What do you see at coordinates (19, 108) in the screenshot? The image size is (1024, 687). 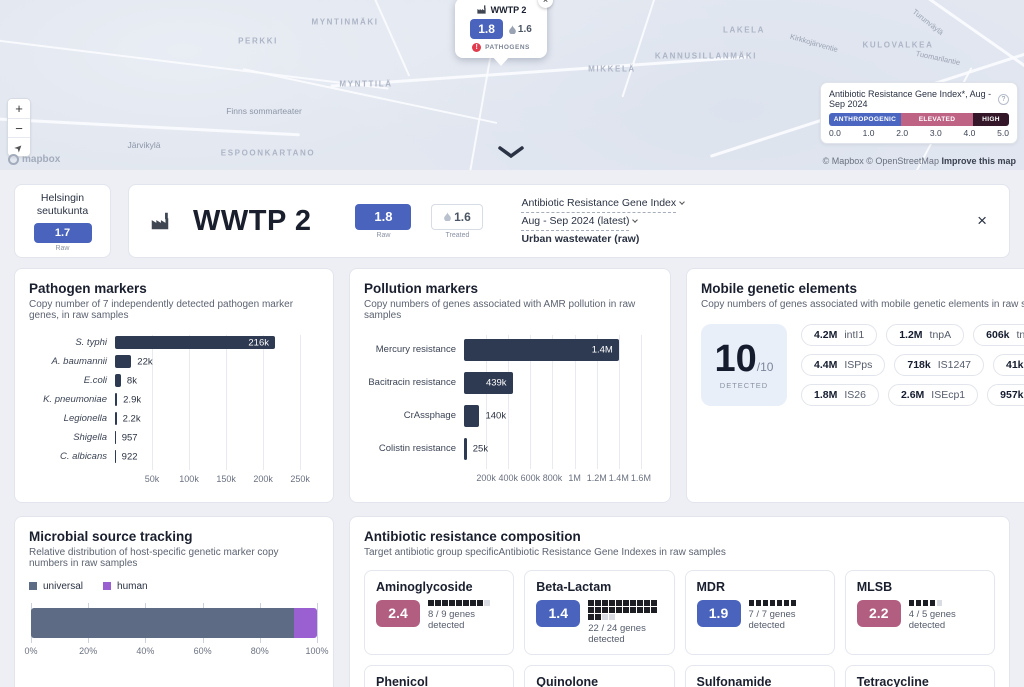 I see `zoom-in-button: +` at bounding box center [19, 108].